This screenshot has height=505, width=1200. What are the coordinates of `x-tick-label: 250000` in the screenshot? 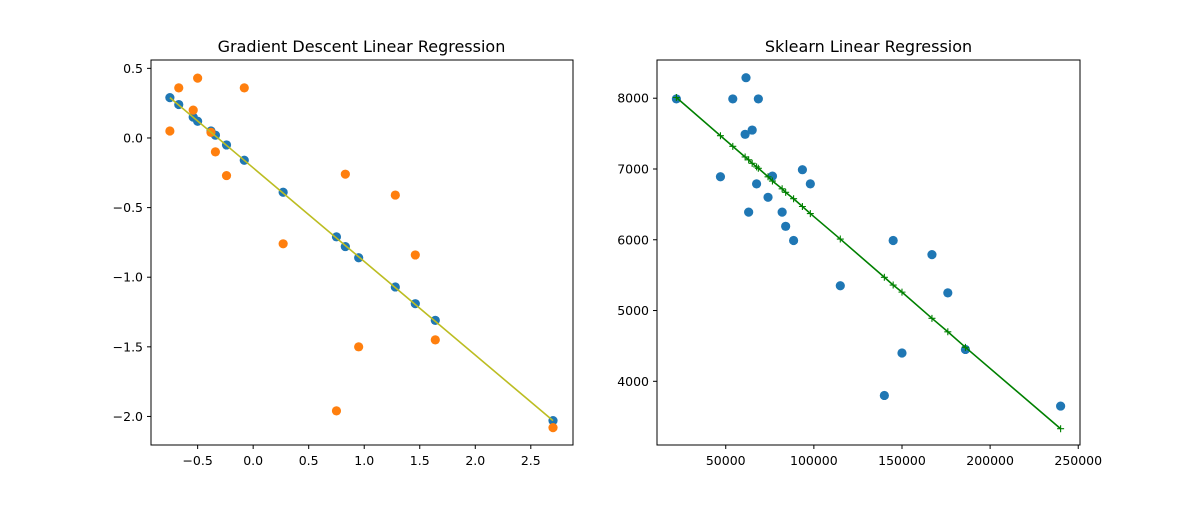 It's located at (1078, 460).